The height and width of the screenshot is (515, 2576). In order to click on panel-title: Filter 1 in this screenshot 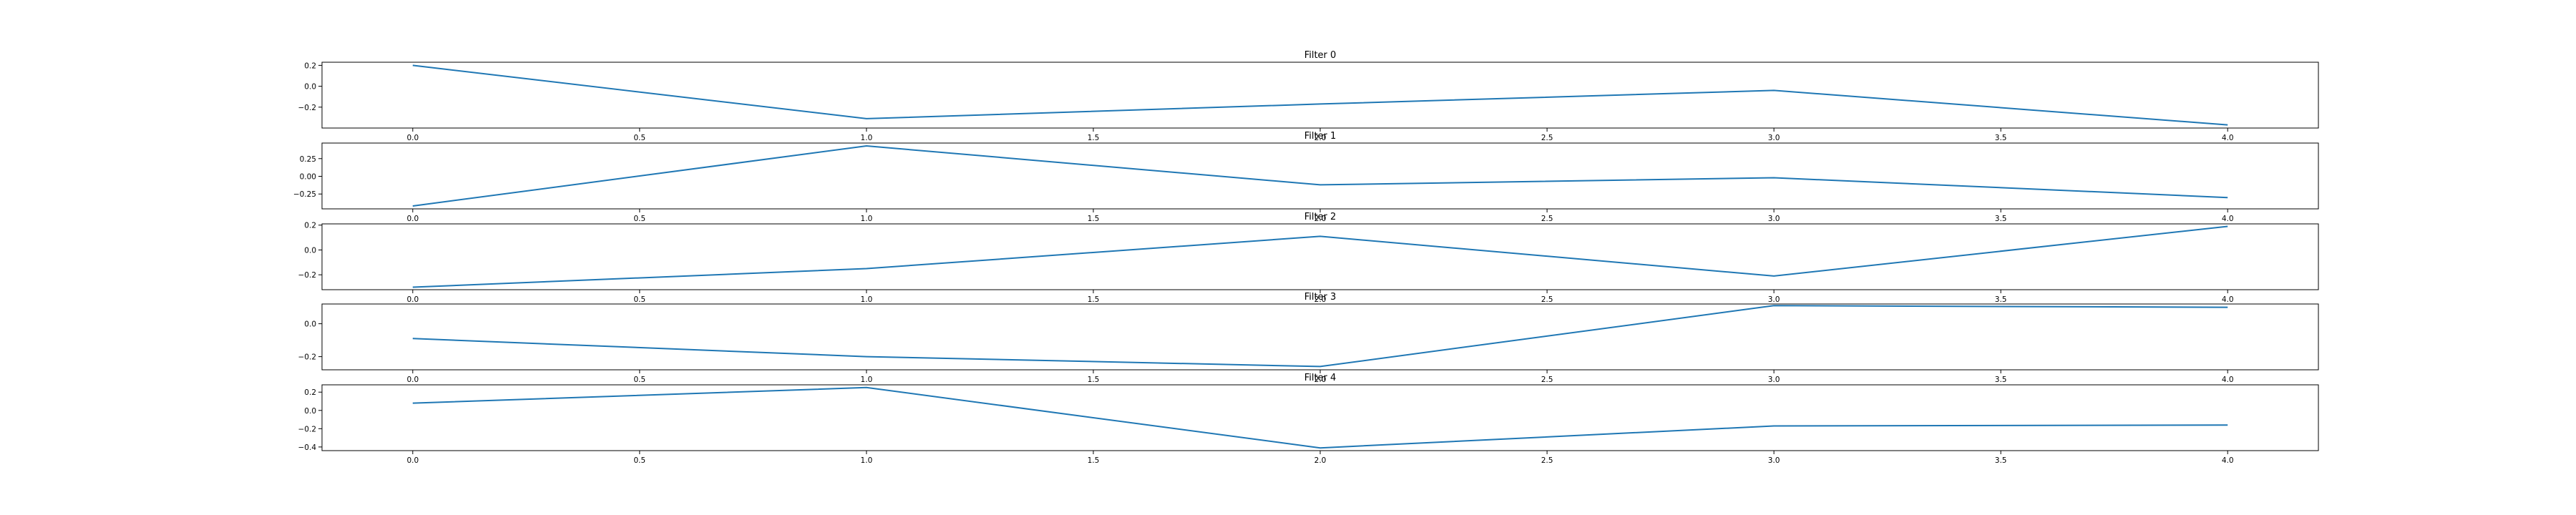, I will do `click(1320, 136)`.